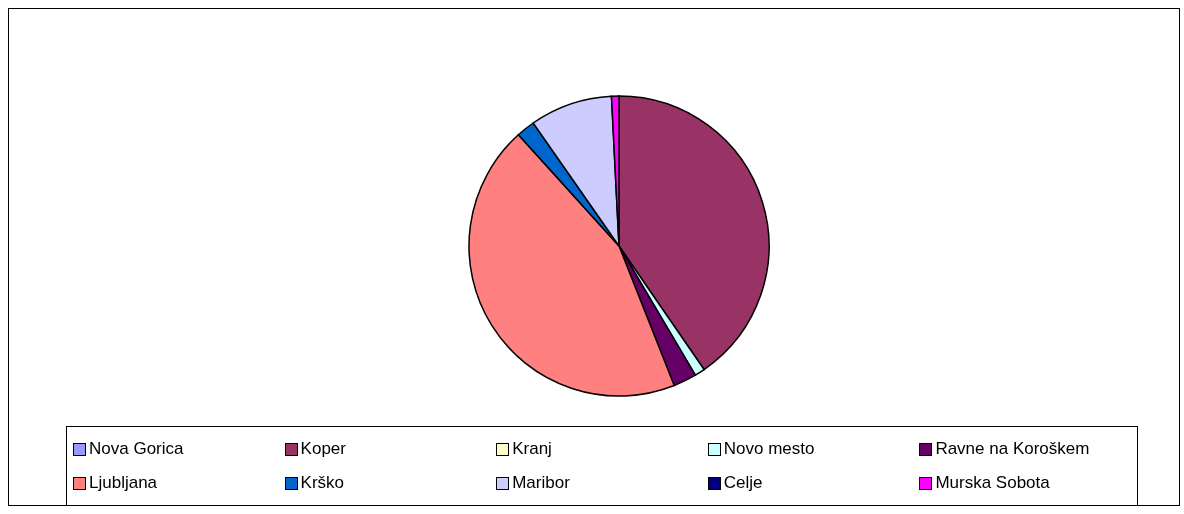 This screenshot has height=514, width=1184. Describe the element at coordinates (743, 483) in the screenshot. I see `legend-label: Celje` at that location.